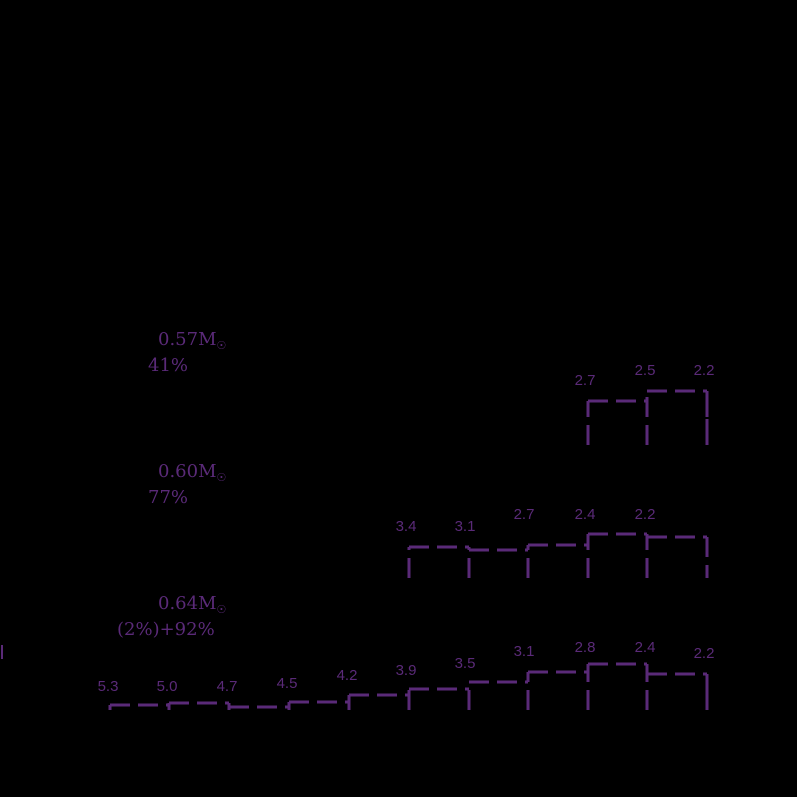 The image size is (797, 797). What do you see at coordinates (192, 340) in the screenshot?
I see `mass-label: 0.57M☉` at bounding box center [192, 340].